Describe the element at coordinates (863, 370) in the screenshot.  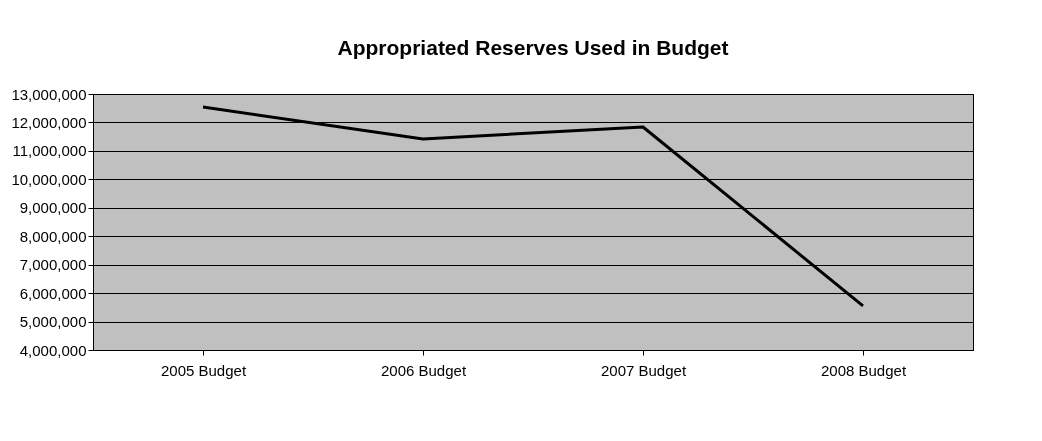
I see `x-tick-label: 2008 Budget` at that location.